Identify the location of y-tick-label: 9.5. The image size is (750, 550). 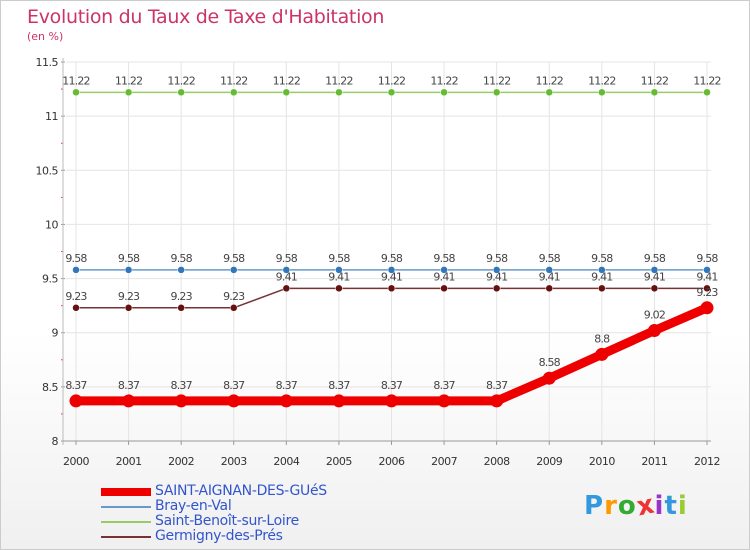
(50, 279).